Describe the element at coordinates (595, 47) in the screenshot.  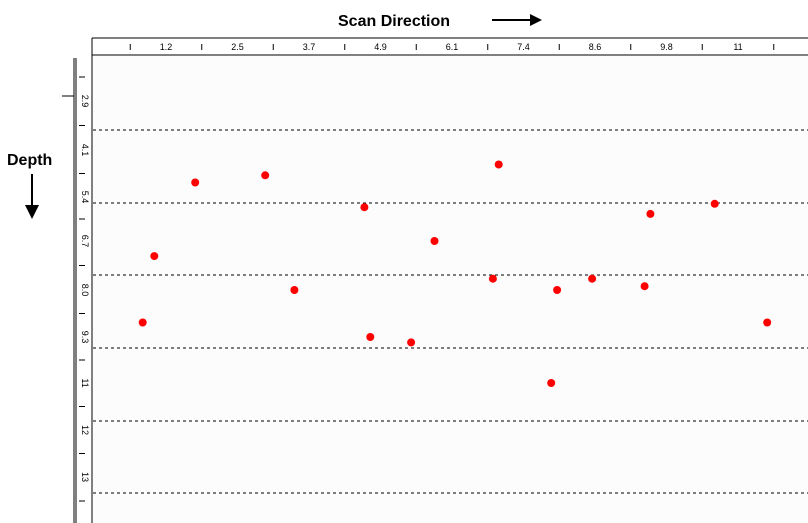
I see `x-tick-label: 8.6` at that location.